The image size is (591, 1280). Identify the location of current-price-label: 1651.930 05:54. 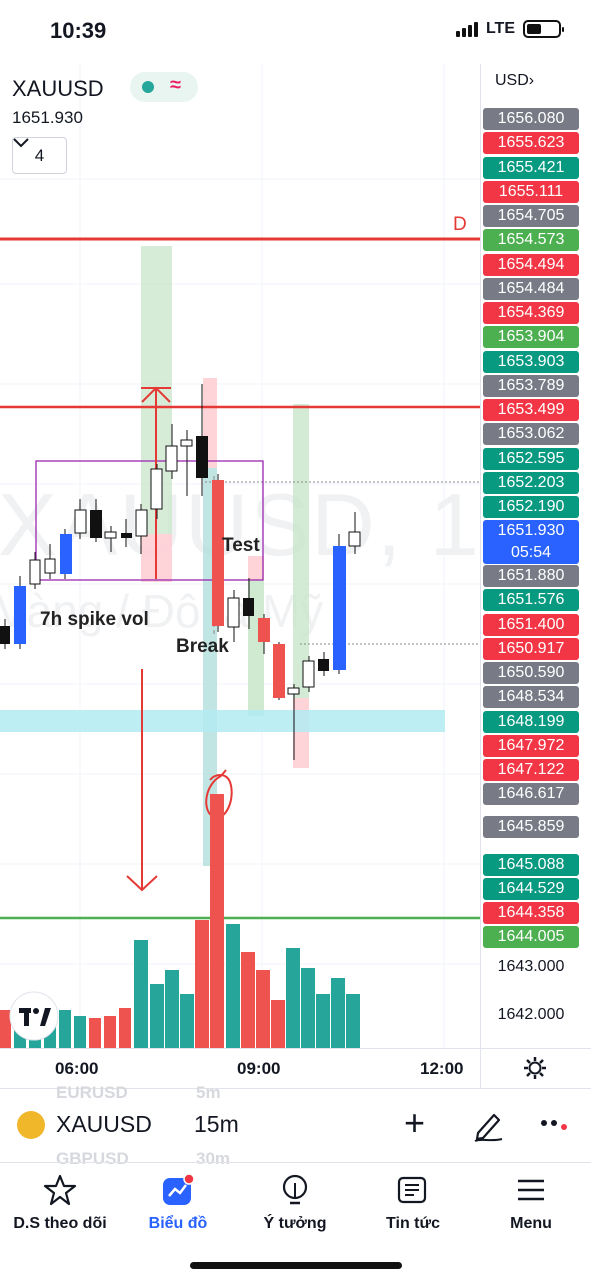
(531, 542).